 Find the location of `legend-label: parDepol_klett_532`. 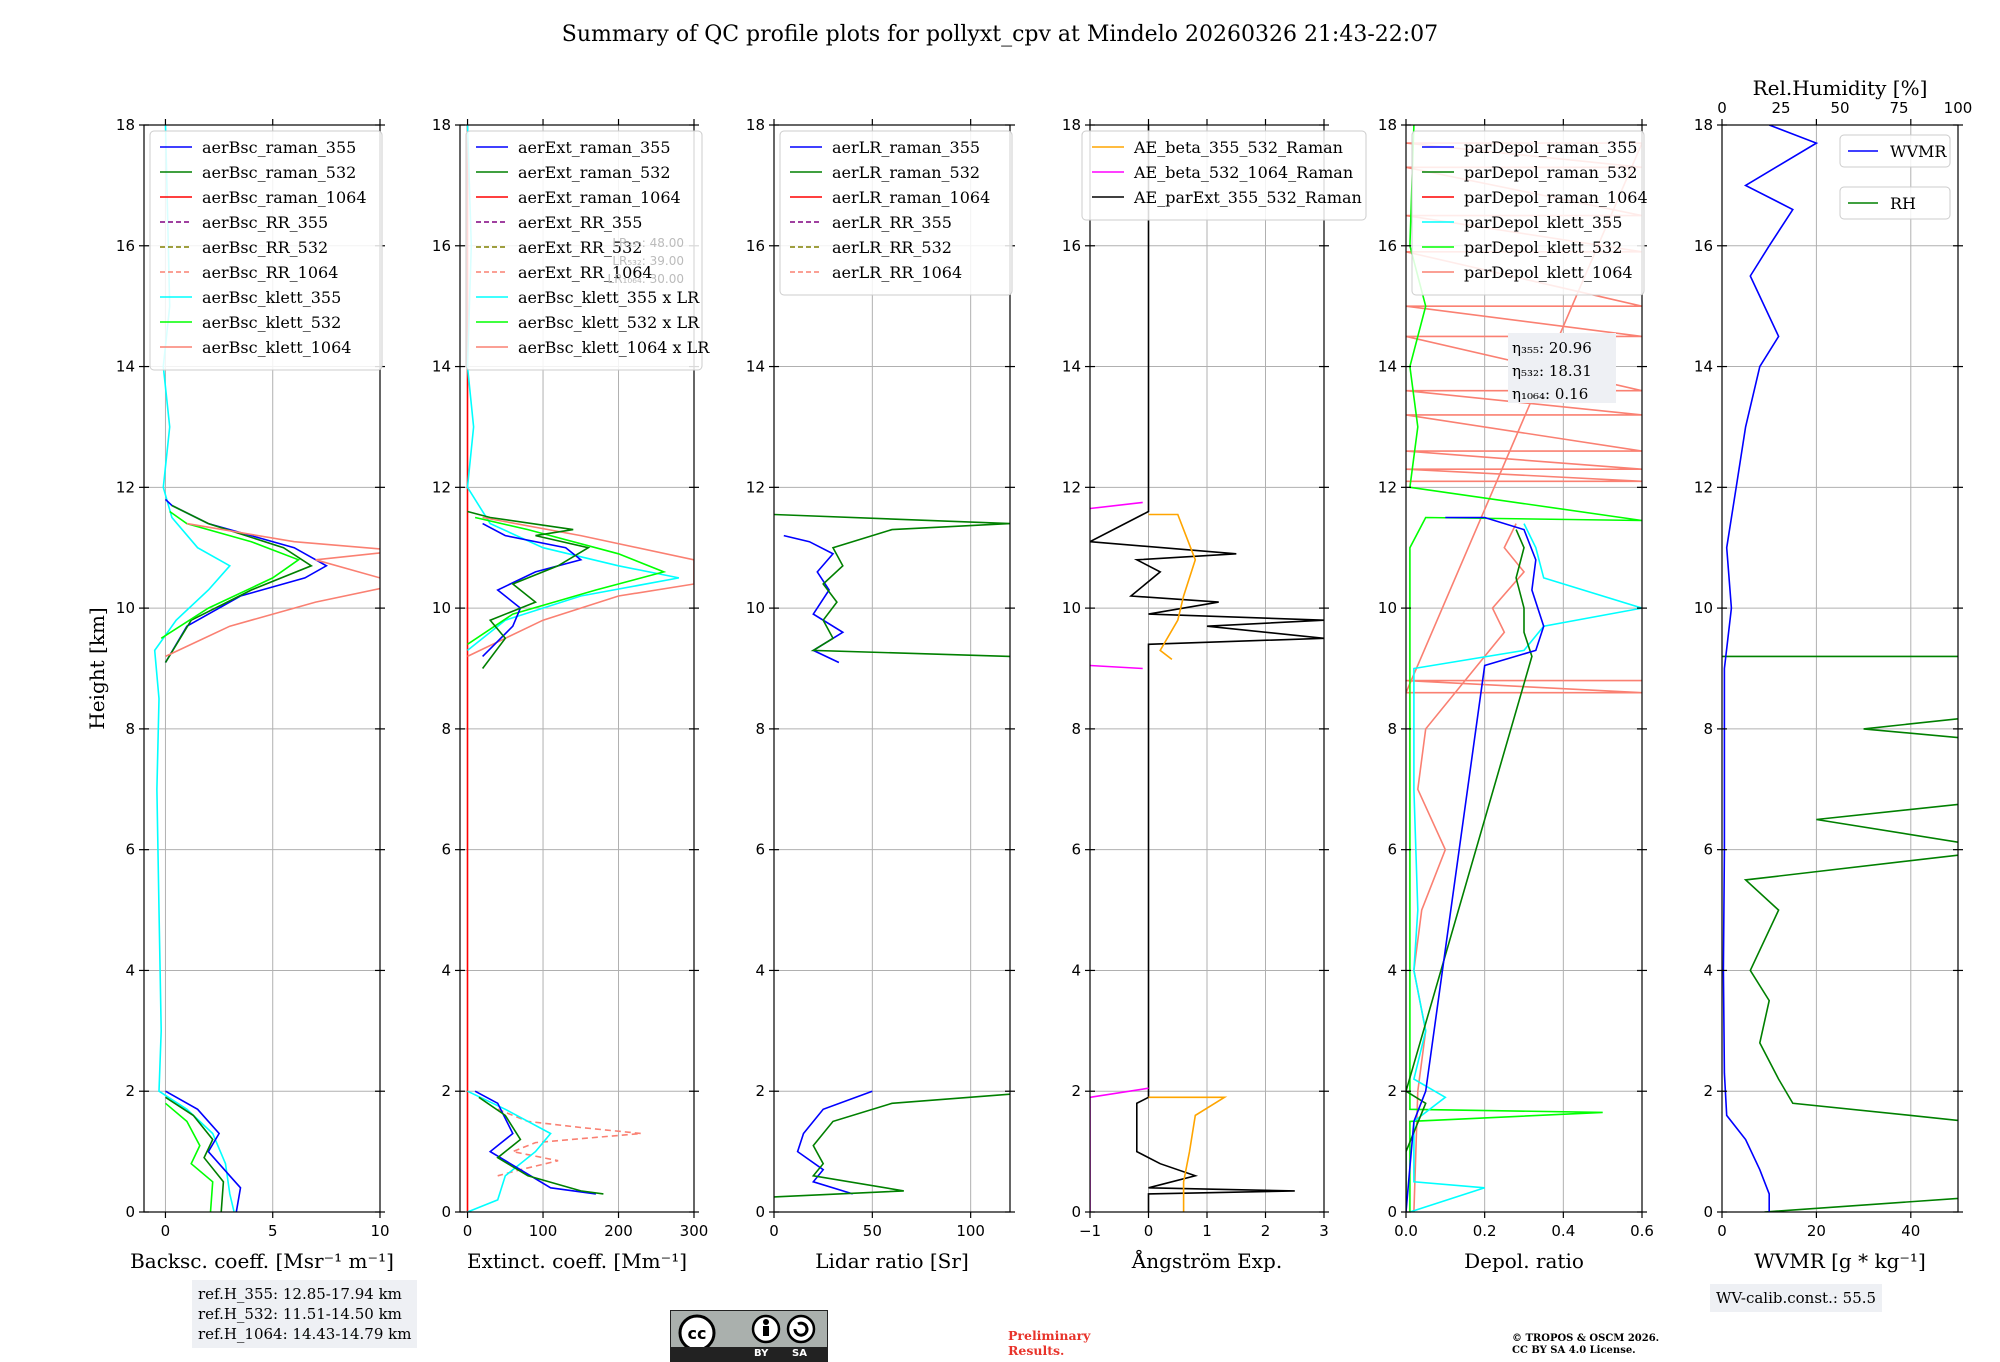

legend-label: parDepol_klett_532 is located at coordinates (1543, 247).